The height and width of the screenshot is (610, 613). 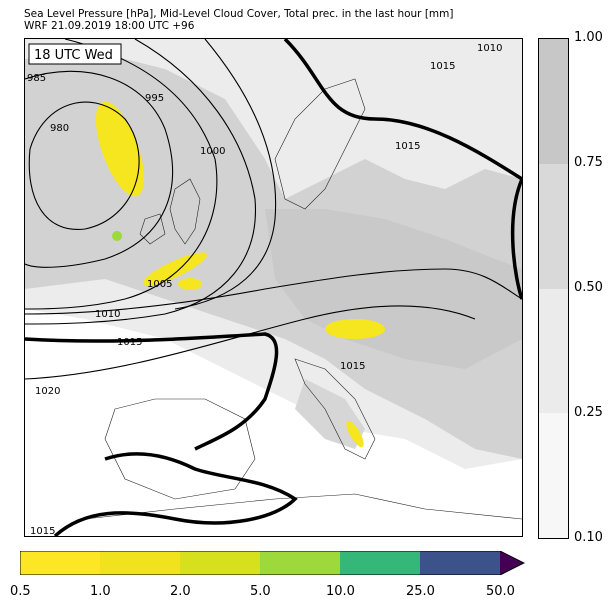 What do you see at coordinates (117, 236) in the screenshot?
I see `precip-strong-cell` at bounding box center [117, 236].